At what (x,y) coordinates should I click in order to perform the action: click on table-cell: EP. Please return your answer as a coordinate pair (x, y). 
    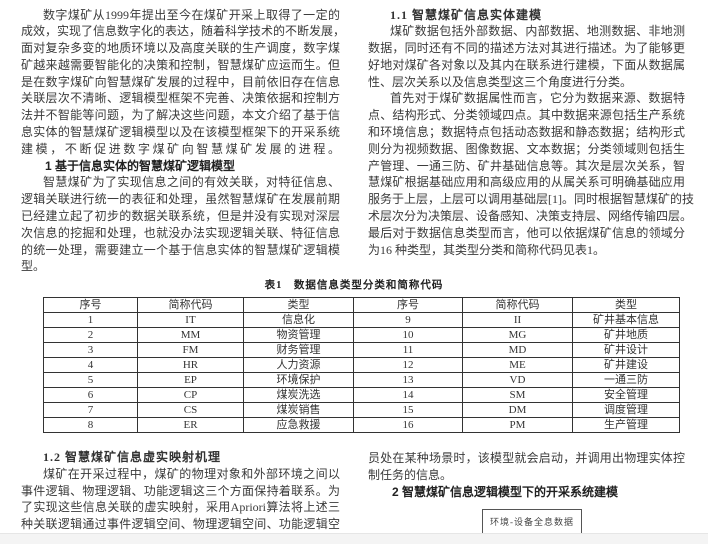
    Looking at the image, I should click on (190, 380).